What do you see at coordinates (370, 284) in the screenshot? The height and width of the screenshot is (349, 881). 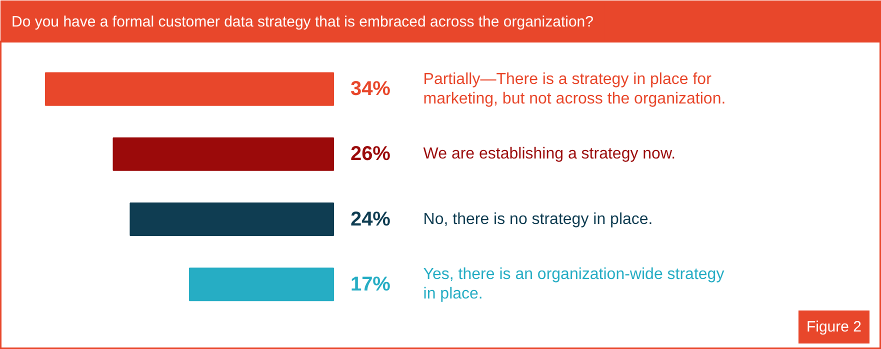 I see `data-label: 17%` at bounding box center [370, 284].